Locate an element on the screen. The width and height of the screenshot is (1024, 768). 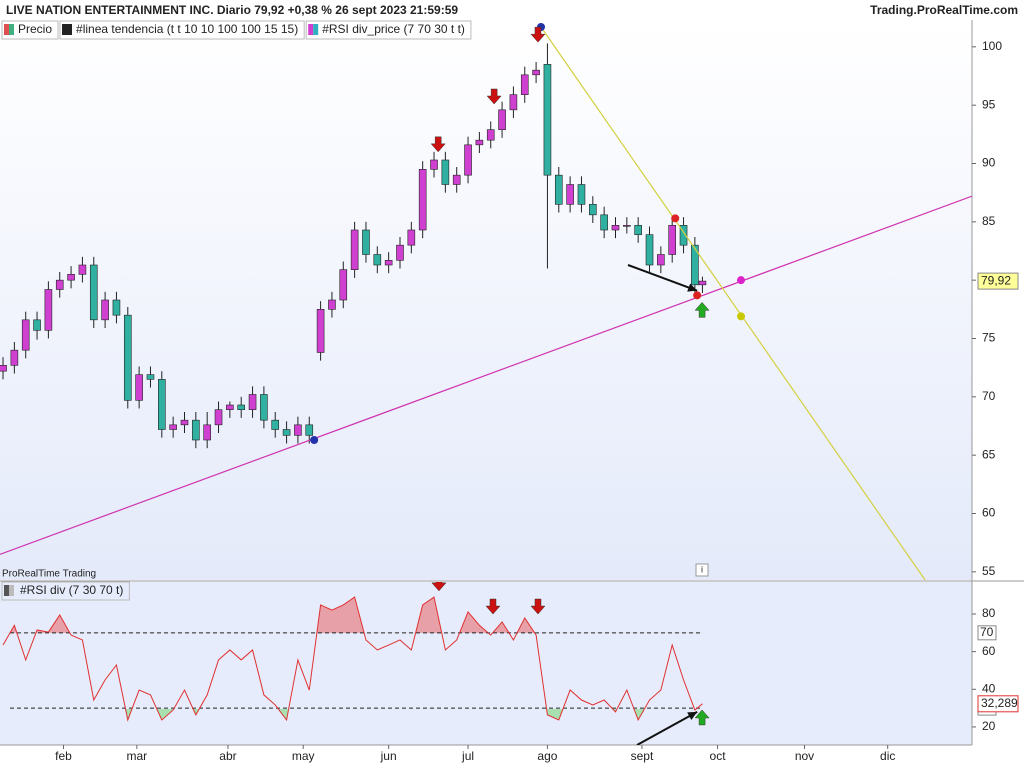
last-value-label: 79,92 is located at coordinates (996, 280).